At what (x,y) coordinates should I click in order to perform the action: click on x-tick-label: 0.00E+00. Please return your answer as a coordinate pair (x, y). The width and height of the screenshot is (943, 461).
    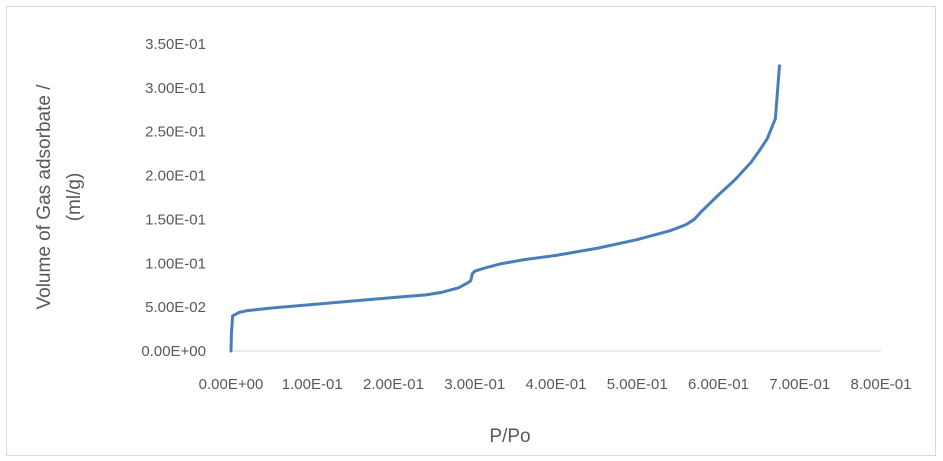
    Looking at the image, I should click on (231, 384).